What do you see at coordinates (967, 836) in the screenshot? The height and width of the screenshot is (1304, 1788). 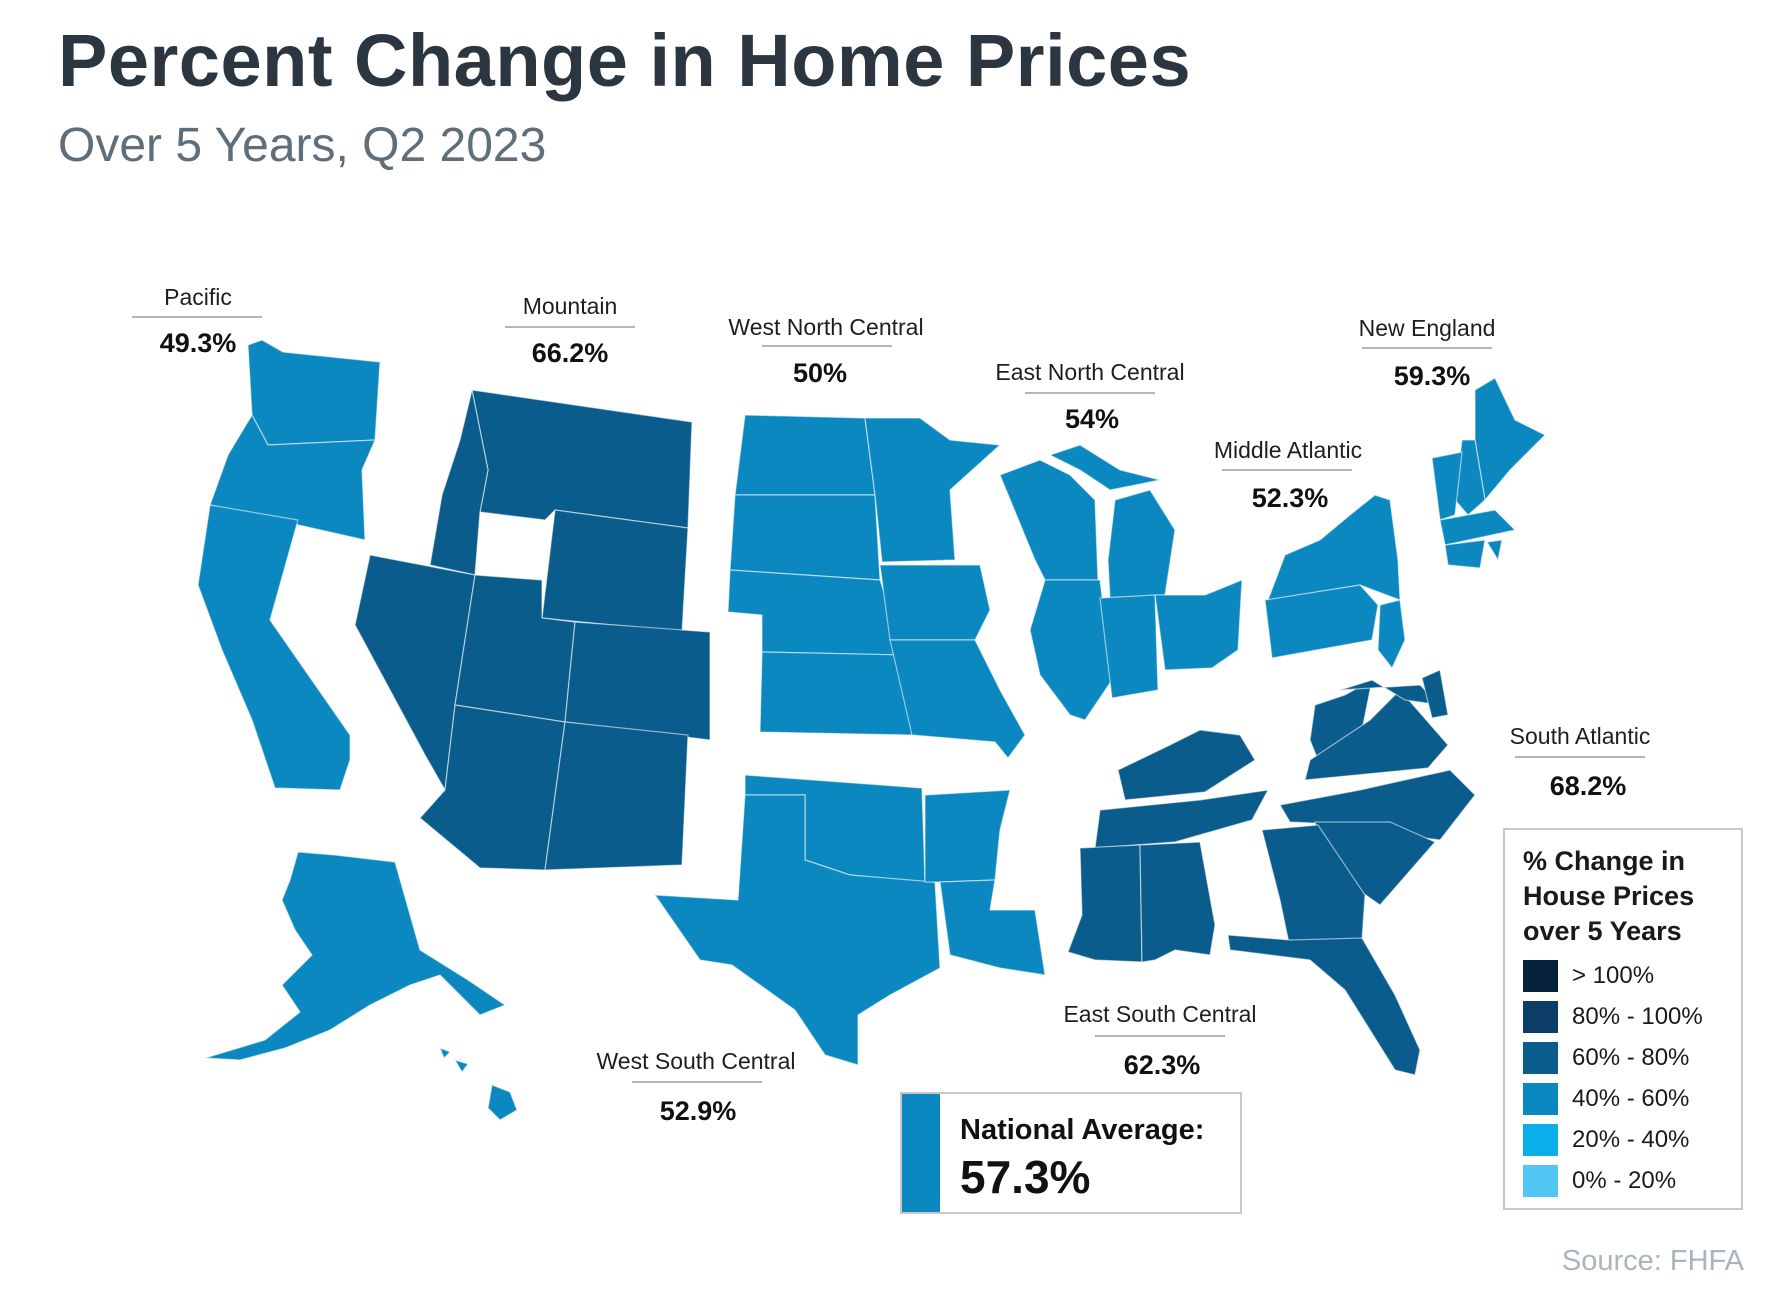 I see `arkansas-state` at bounding box center [967, 836].